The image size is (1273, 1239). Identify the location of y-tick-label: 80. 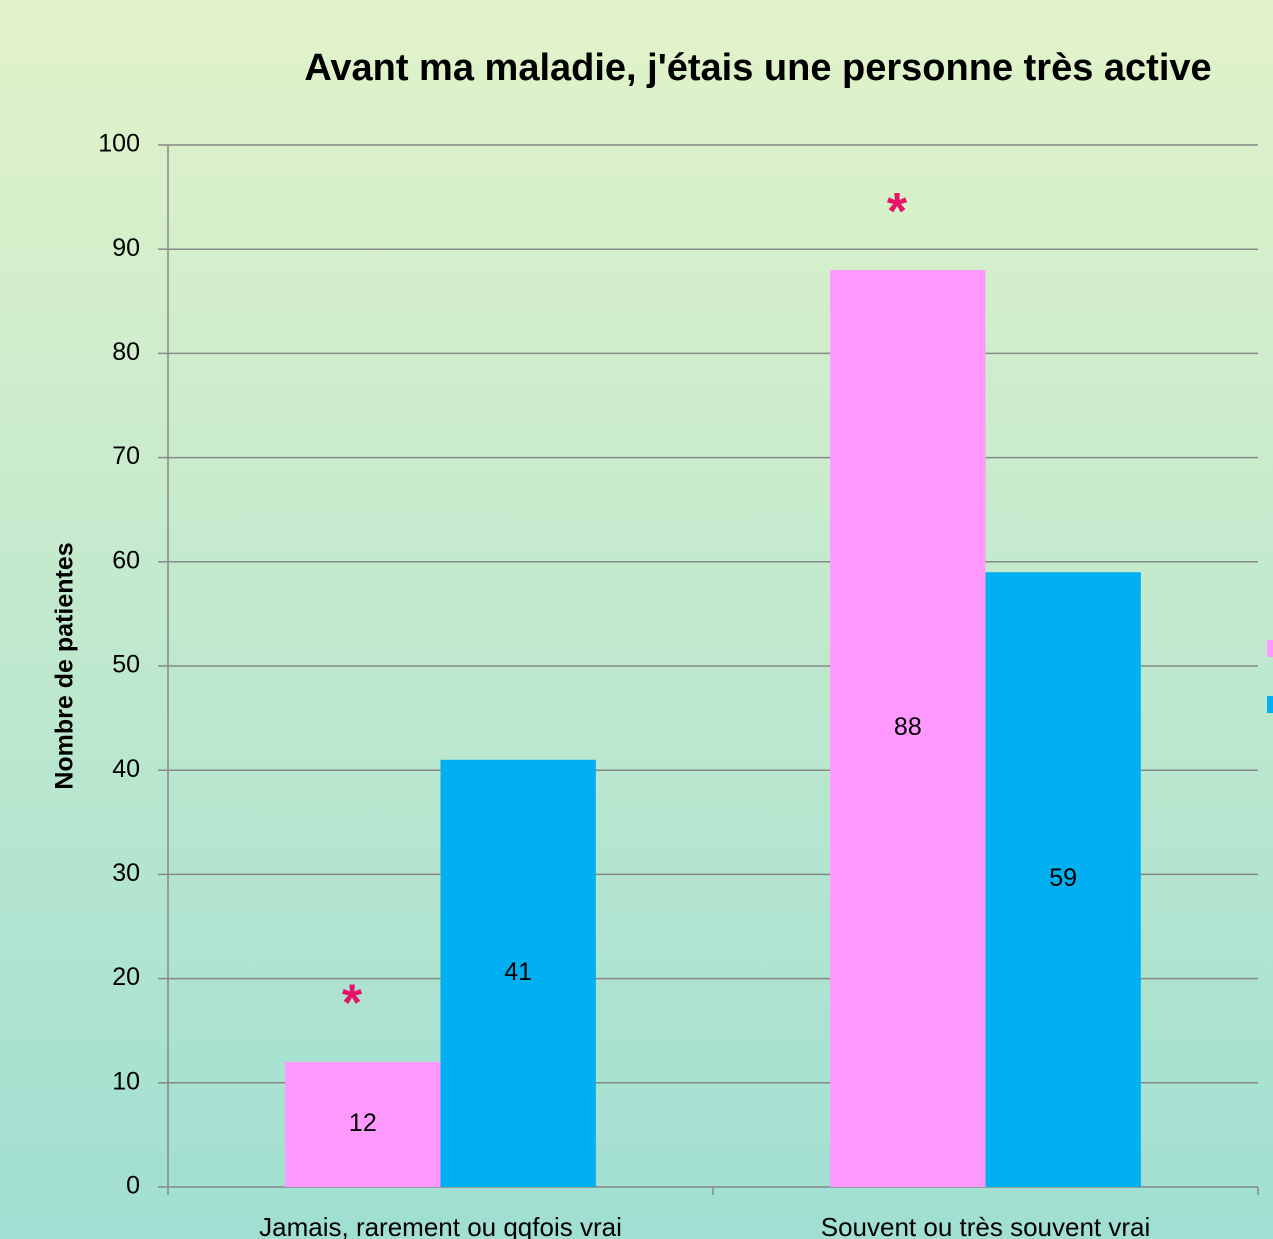
(126, 352).